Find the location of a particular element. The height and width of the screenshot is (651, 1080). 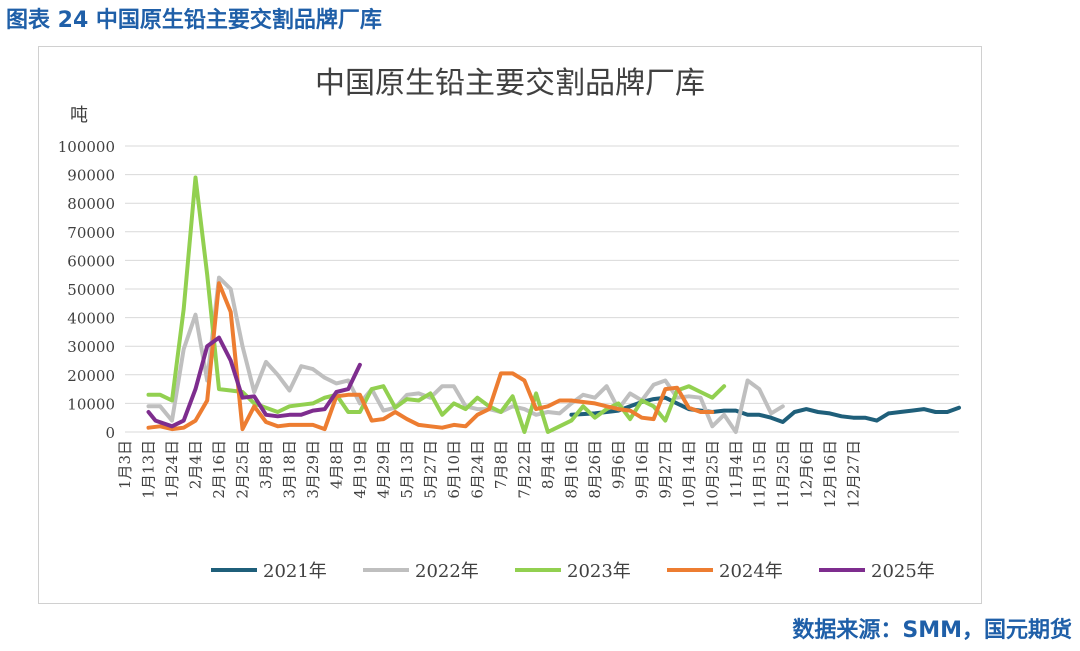

chart-title: 中国原生铅主要交割品牌厂库 is located at coordinates (510, 83).